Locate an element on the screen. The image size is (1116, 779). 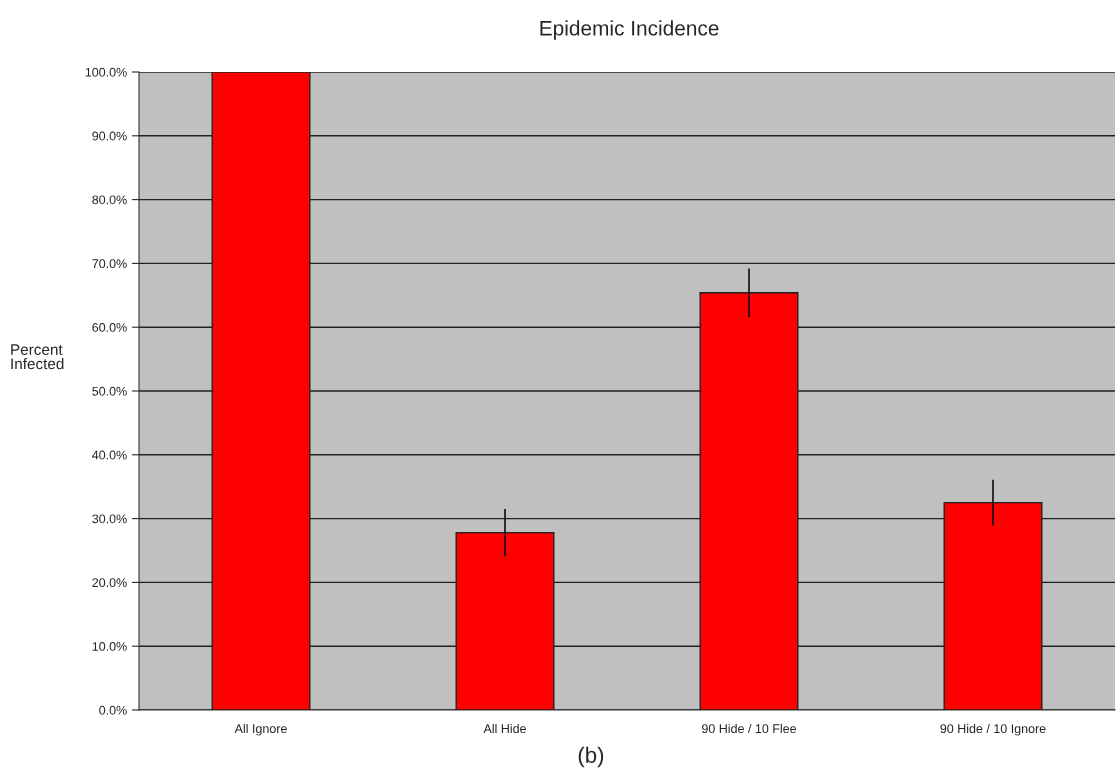
x-tick-label: All Ignore is located at coordinates (260, 729).